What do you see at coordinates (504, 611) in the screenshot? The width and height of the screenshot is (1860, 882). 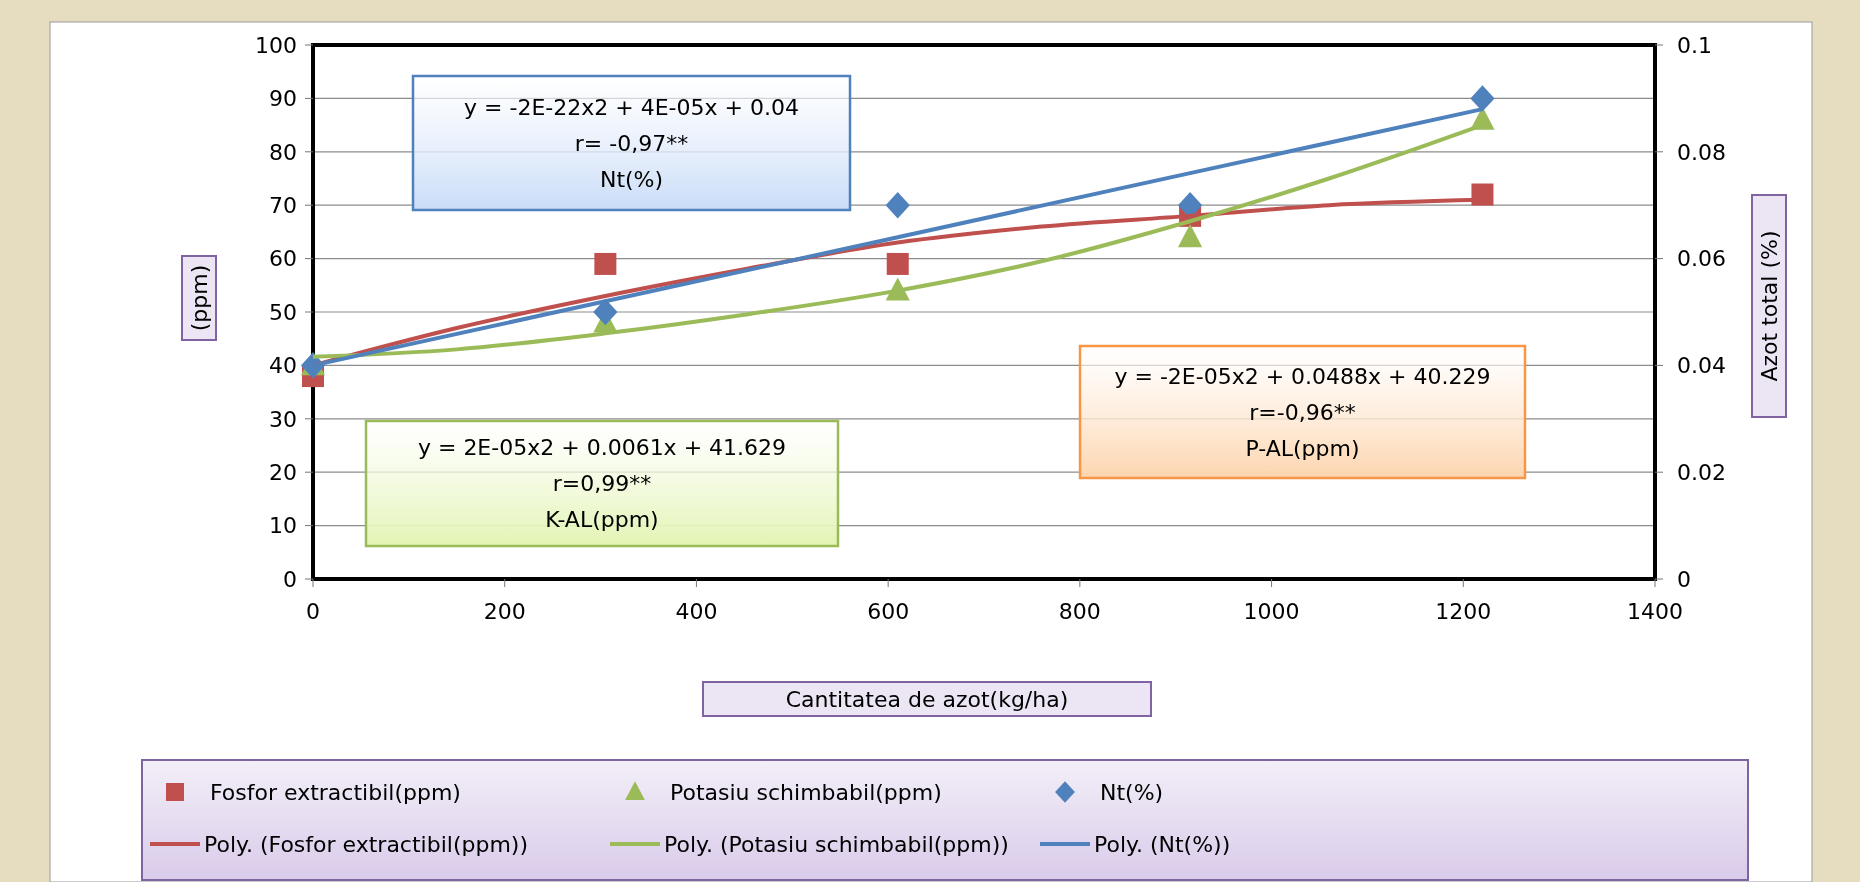 I see `x-tick-label: 200` at bounding box center [504, 611].